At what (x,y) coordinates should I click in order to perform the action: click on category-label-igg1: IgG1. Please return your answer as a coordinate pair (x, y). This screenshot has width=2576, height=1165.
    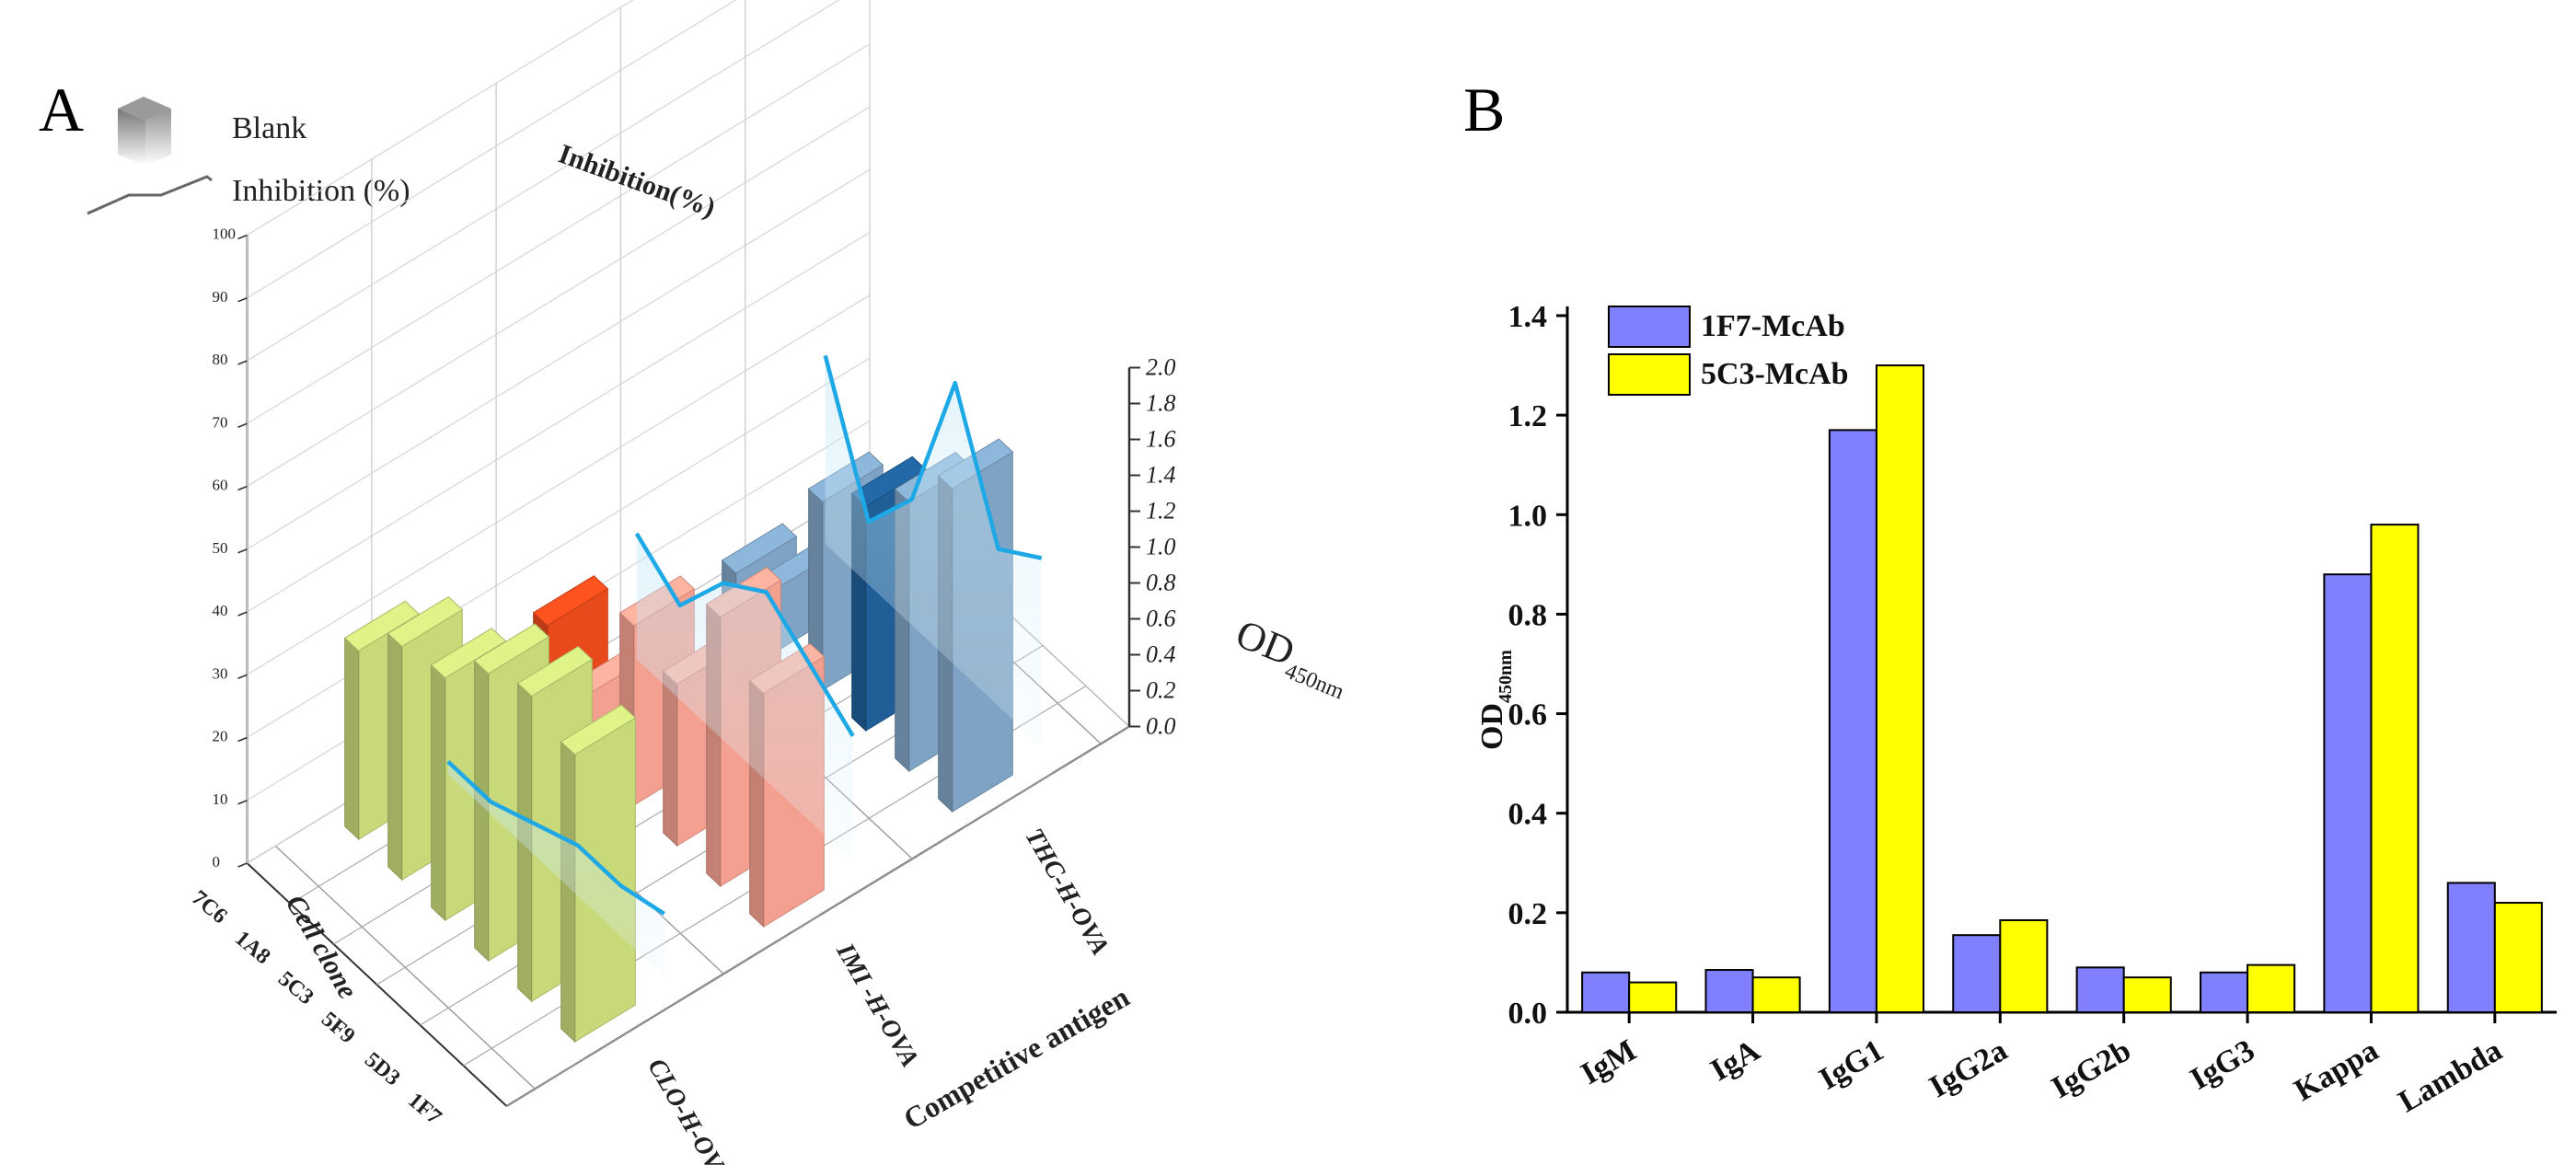
    Looking at the image, I should click on (1851, 1065).